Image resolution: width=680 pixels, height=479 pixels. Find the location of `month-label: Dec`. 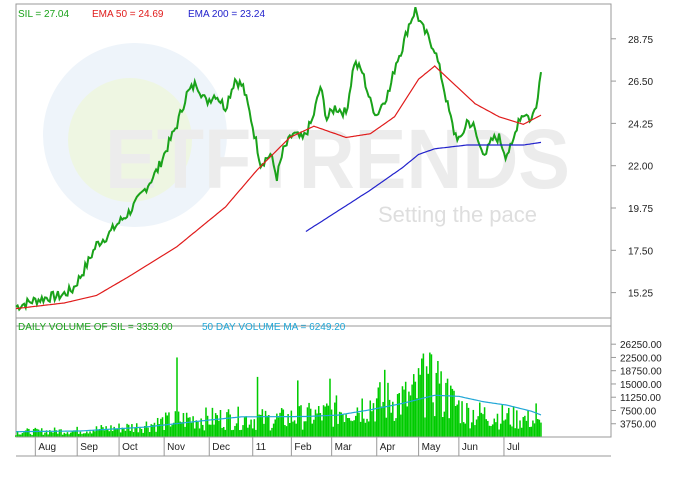

month-label: Dec is located at coordinates (221, 447).